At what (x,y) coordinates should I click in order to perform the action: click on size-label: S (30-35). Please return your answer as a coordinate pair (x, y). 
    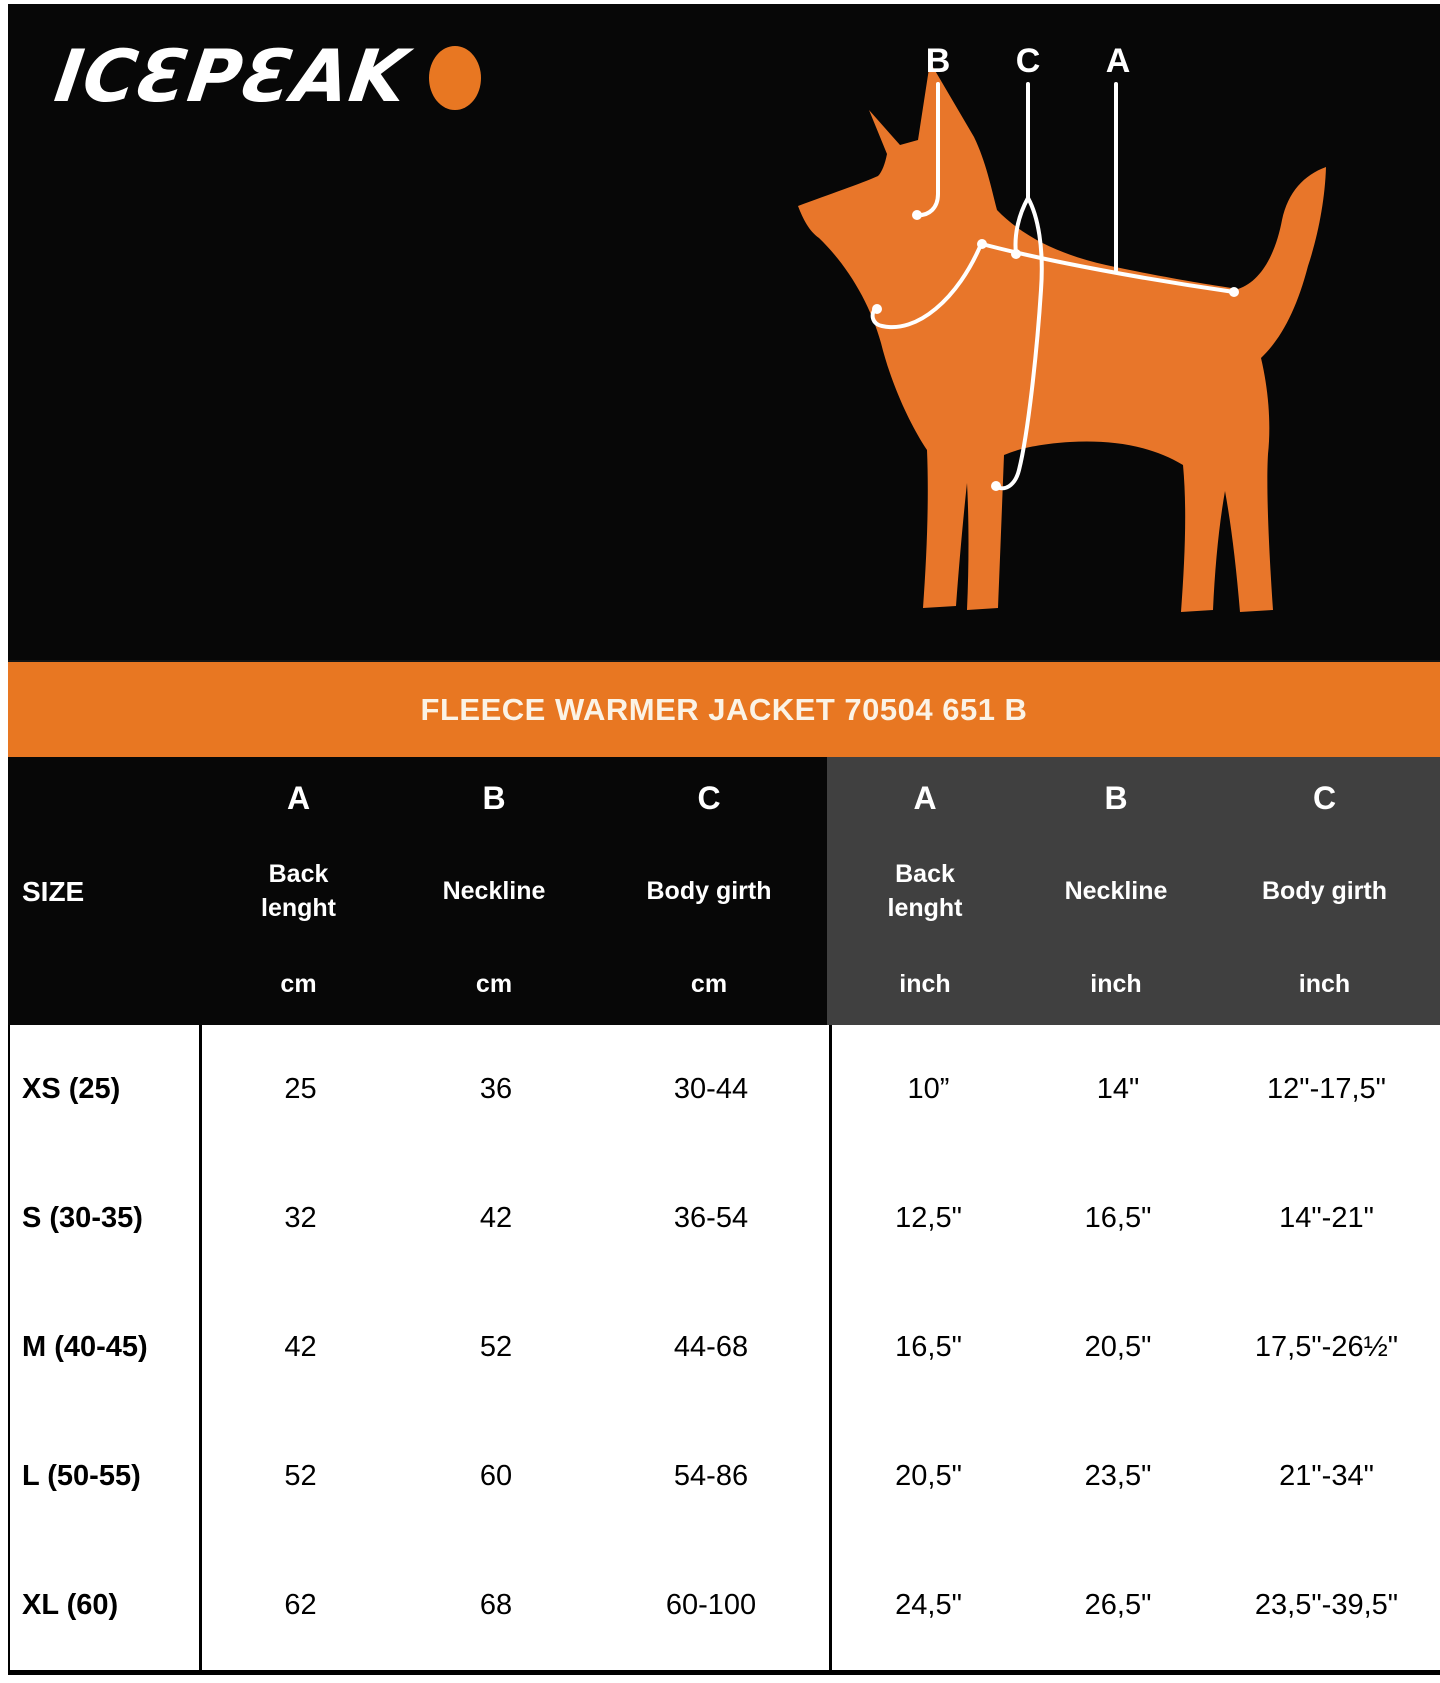
    Looking at the image, I should click on (106, 1218).